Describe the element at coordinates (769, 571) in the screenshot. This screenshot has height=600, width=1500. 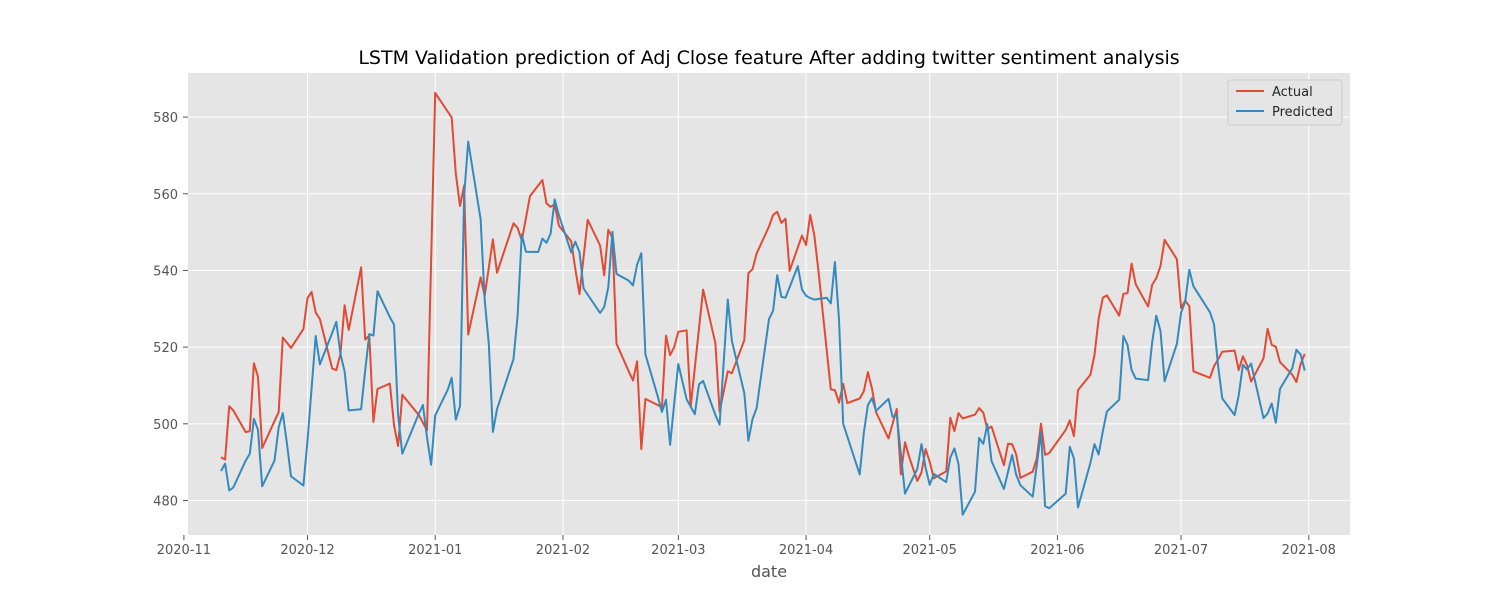
I see `x-axis-label: date` at that location.